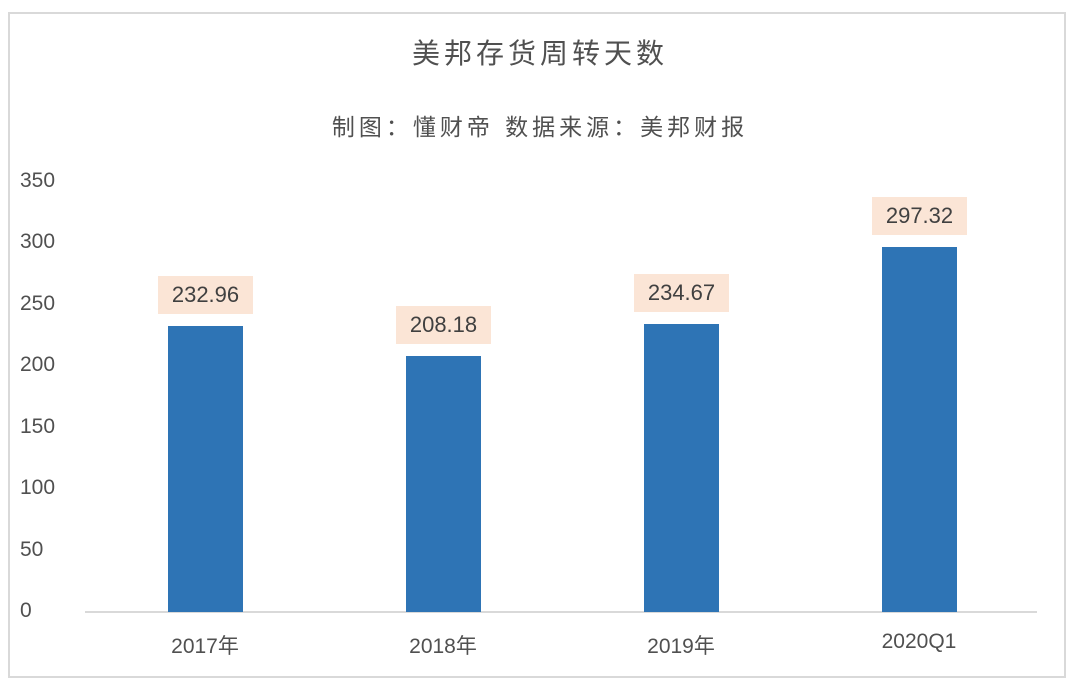 This screenshot has width=1080, height=690. I want to click on y-tick-label: 300, so click(38, 242).